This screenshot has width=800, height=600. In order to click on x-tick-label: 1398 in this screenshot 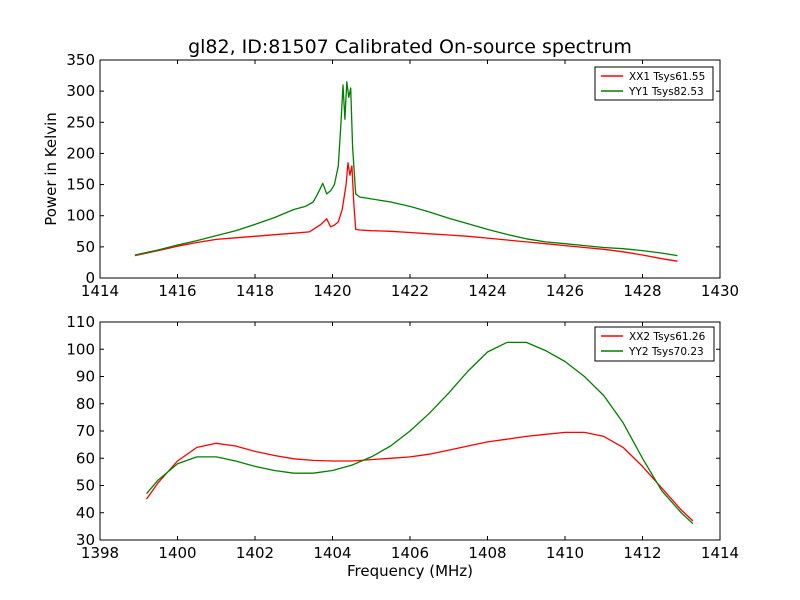, I will do `click(100, 553)`.